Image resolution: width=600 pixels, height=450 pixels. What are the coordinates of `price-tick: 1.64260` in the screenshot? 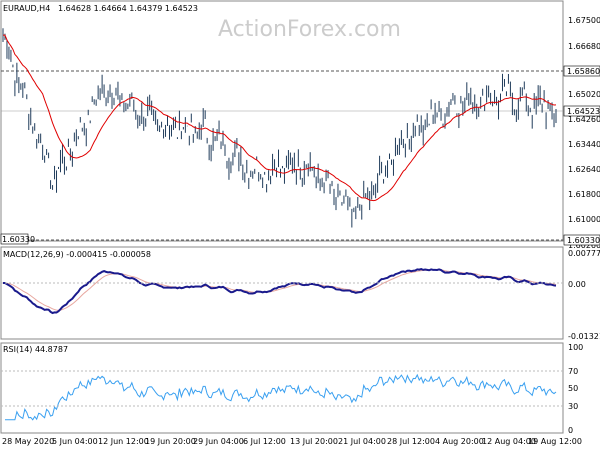 It's located at (584, 119).